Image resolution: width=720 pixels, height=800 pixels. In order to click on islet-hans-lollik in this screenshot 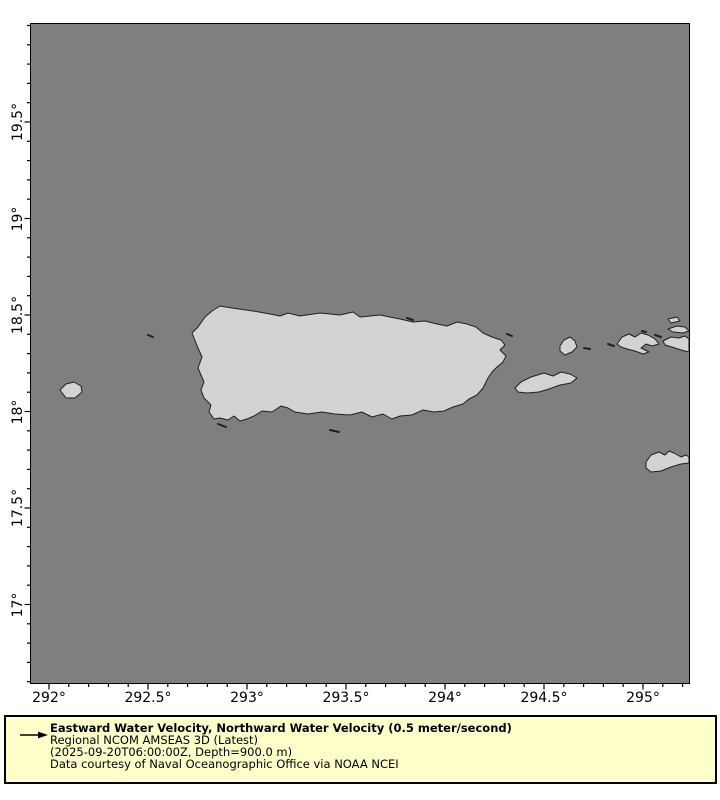, I will do `click(643, 331)`.